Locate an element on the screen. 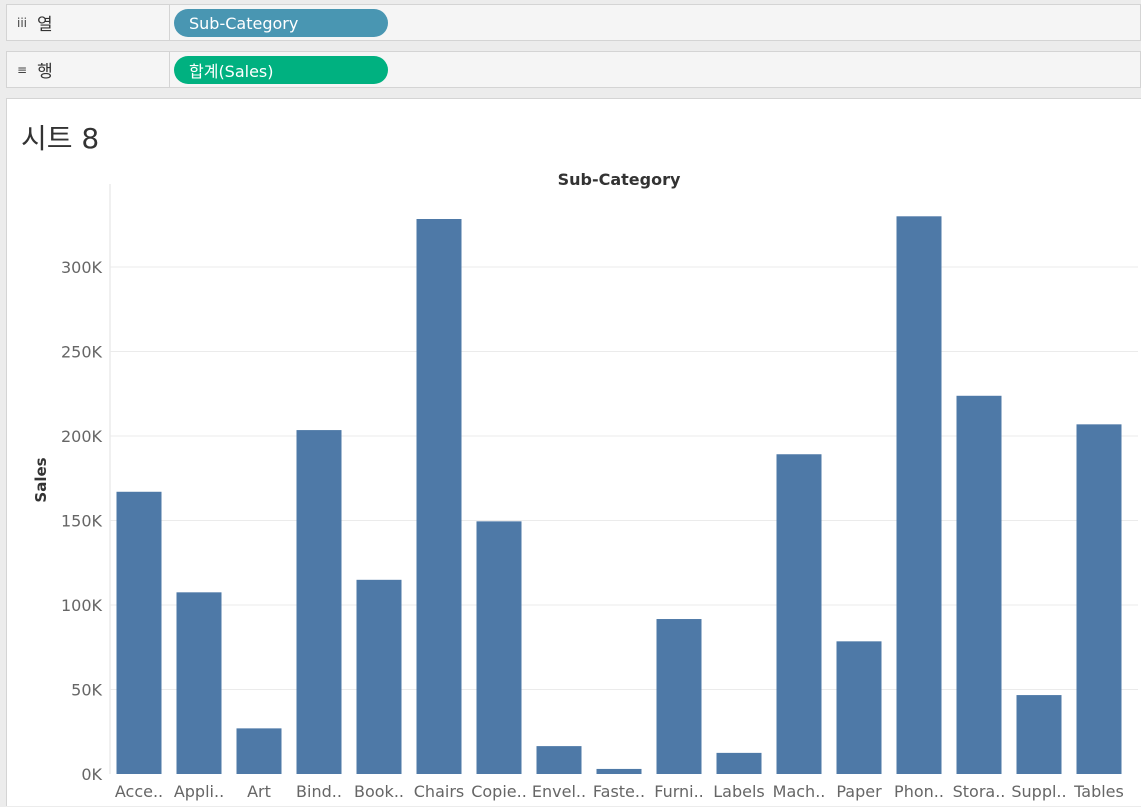 The height and width of the screenshot is (807, 1141). sub-category-pill: Sub-Category is located at coordinates (281, 23).